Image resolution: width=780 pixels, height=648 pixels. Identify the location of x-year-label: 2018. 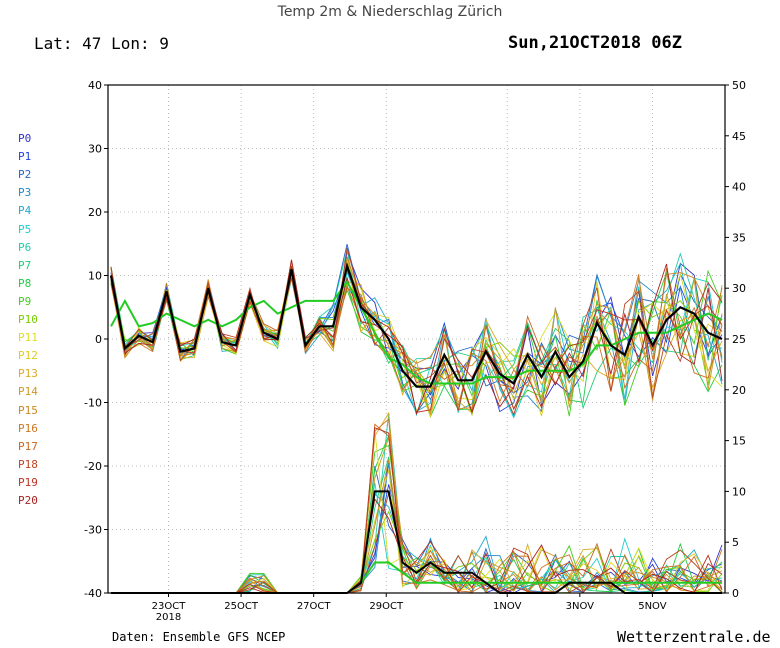
(168, 617).